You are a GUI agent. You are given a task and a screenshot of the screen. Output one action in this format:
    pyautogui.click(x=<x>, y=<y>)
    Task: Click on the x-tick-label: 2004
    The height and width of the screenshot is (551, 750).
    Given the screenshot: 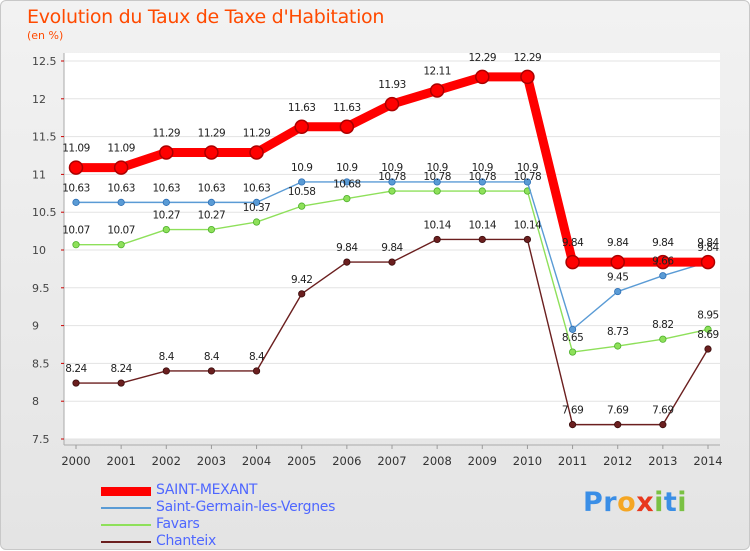 What is the action you would take?
    pyautogui.click(x=256, y=461)
    